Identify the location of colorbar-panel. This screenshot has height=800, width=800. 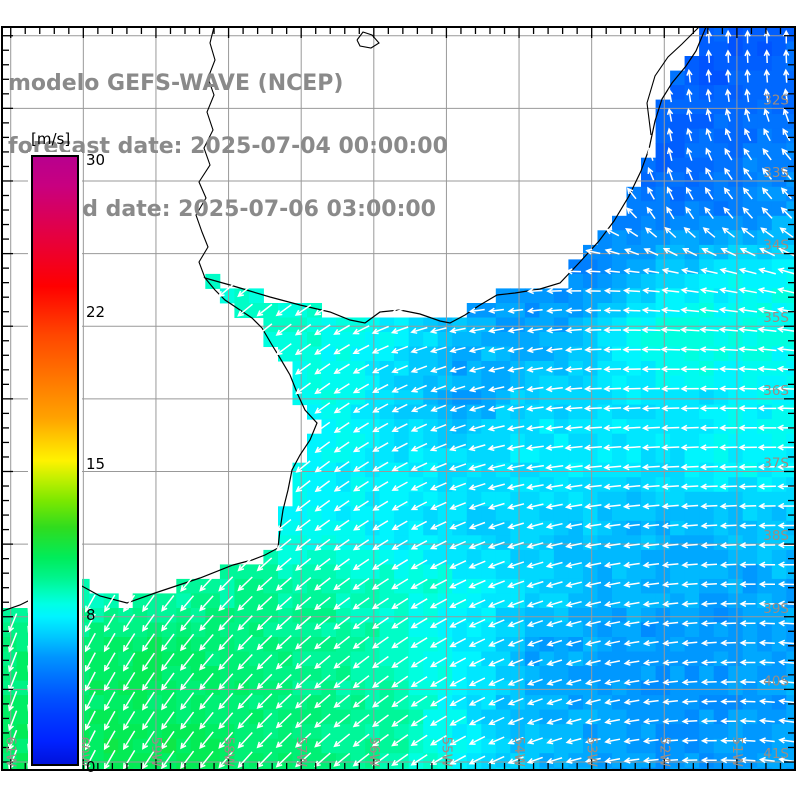
(55, 460).